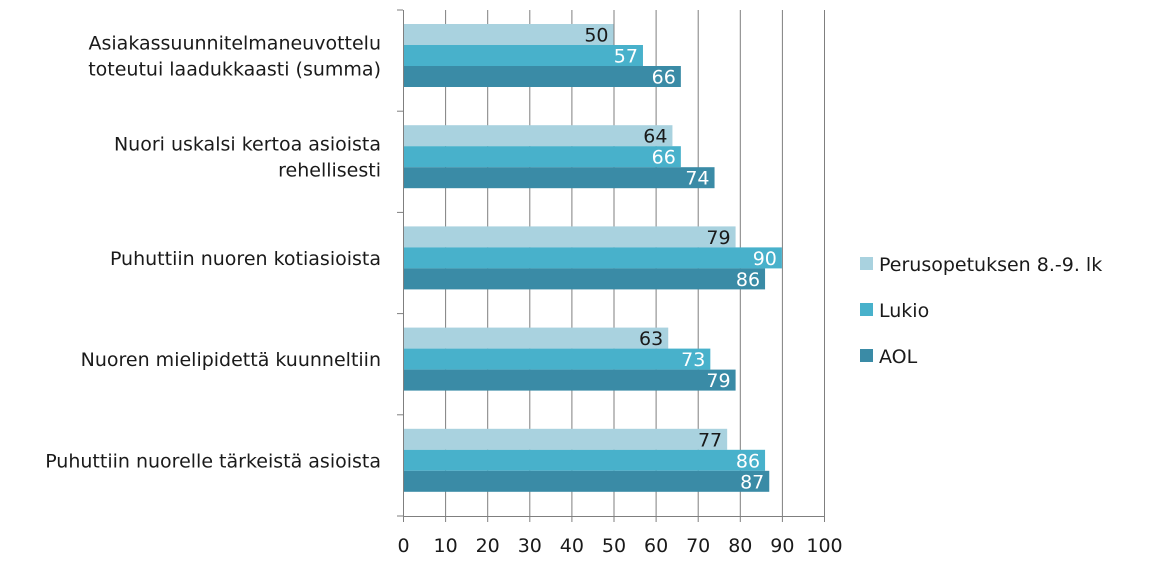 Image resolution: width=1154 pixels, height=563 pixels. What do you see at coordinates (530, 546) in the screenshot?
I see `x-tick-label: 30` at bounding box center [530, 546].